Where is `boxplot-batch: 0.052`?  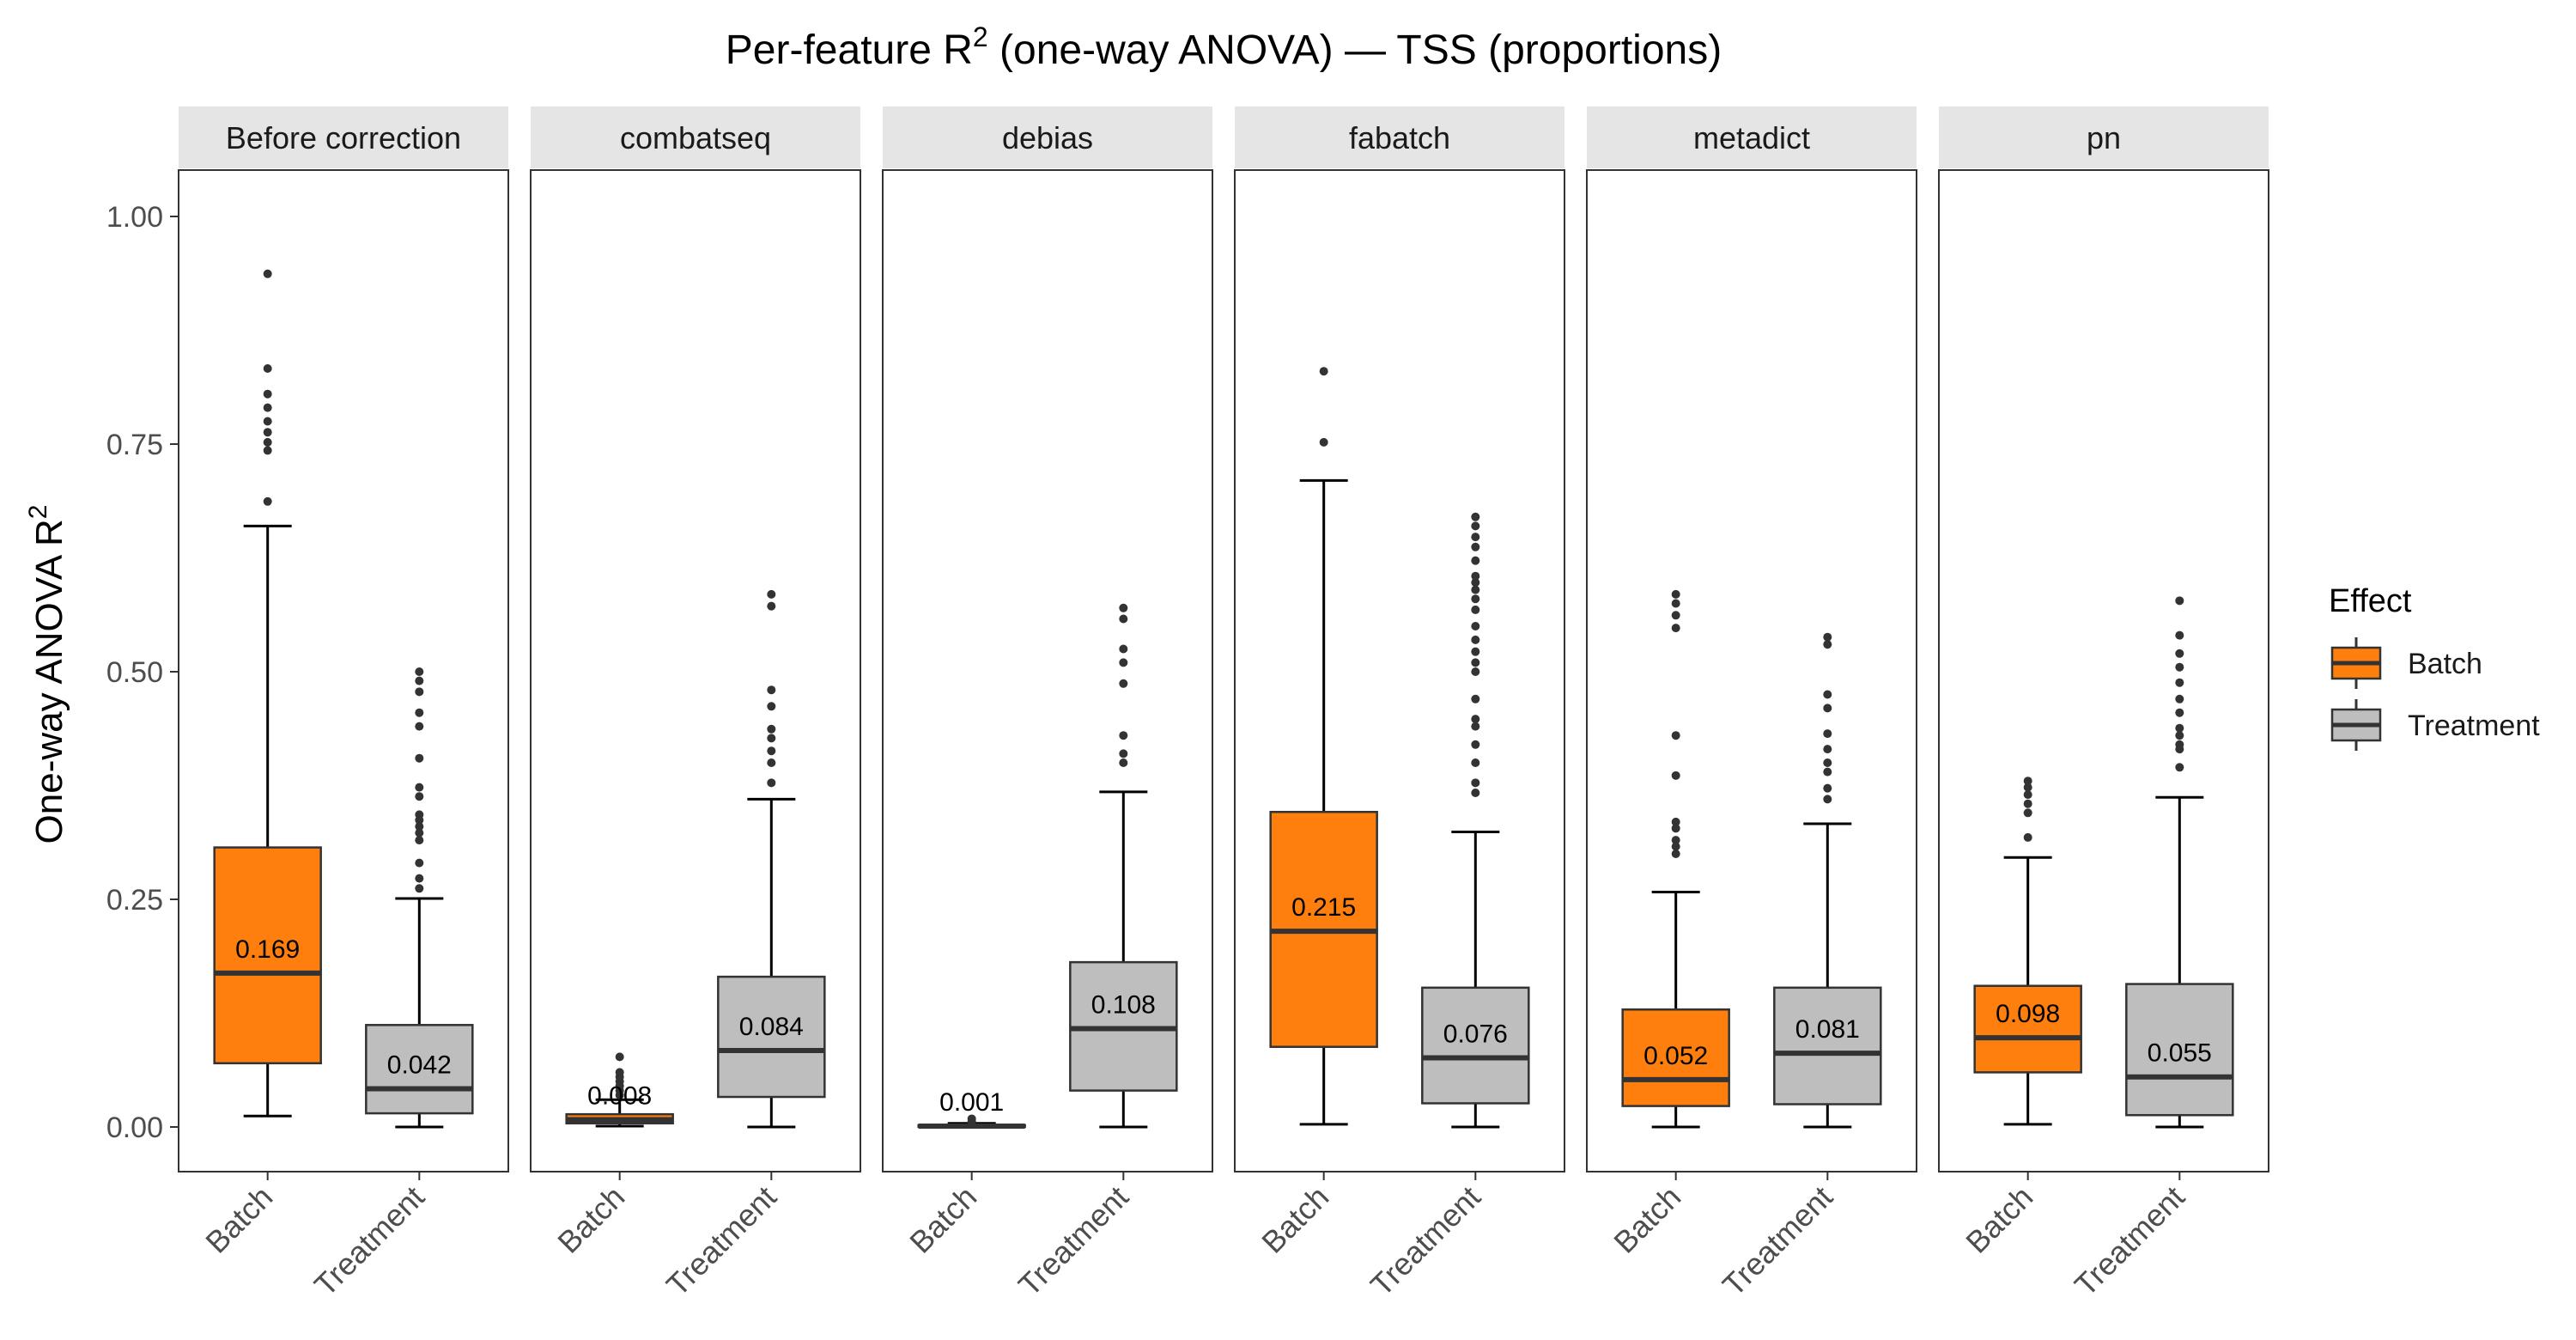 boxplot-batch: 0.052 is located at coordinates (1675, 859).